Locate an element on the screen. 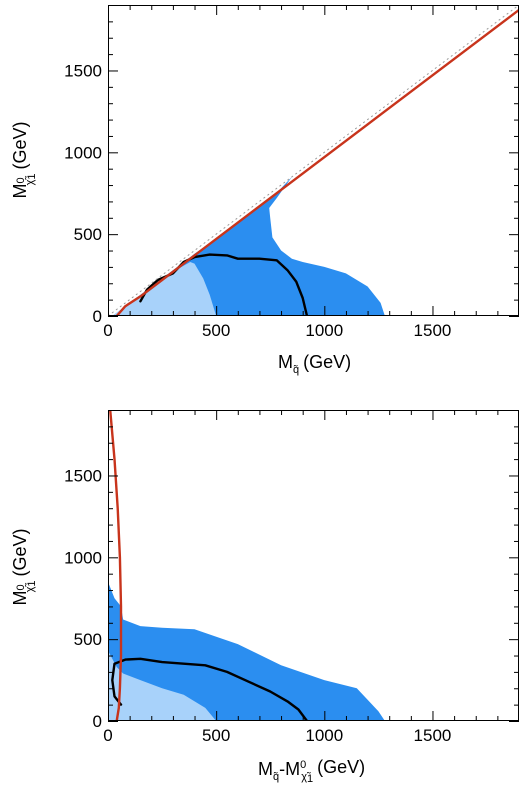  x-axis-title: Mq̃-M0 χ̃1(GeV) is located at coordinates (311, 771).